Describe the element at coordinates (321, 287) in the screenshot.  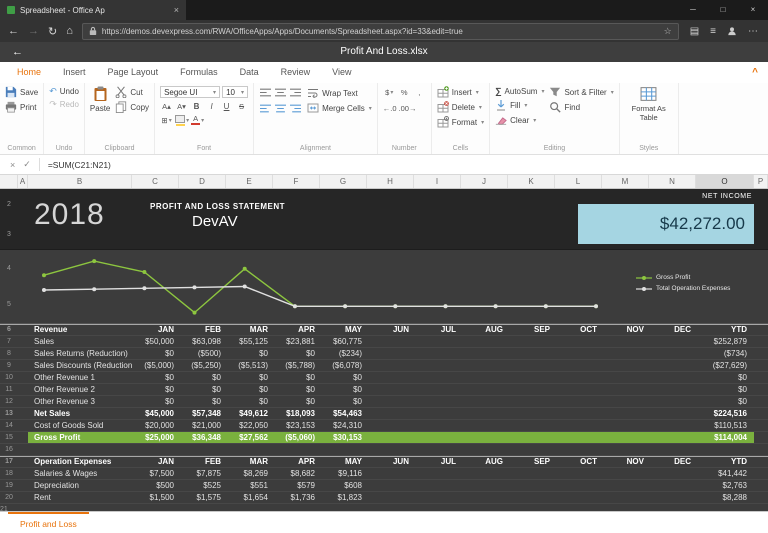
I see `profit-chart` at that location.